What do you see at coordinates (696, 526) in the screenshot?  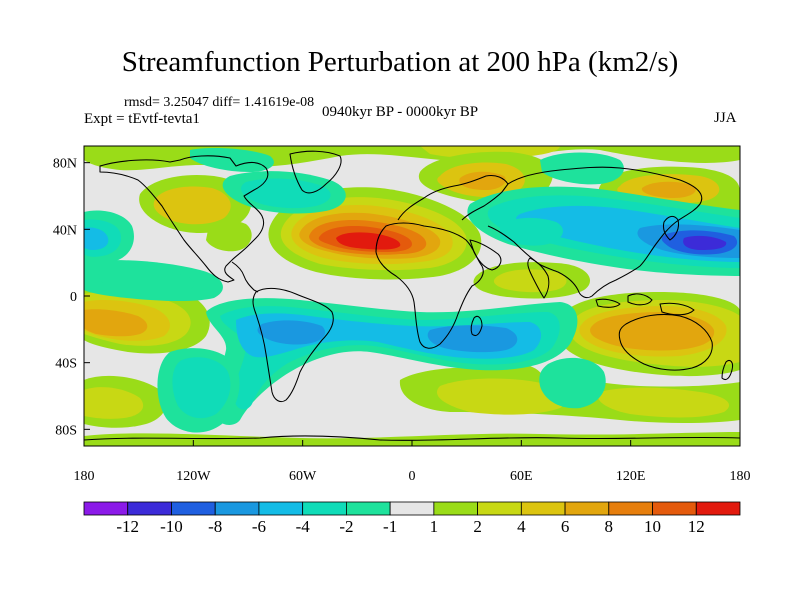 I see `colorbar-label: 12` at bounding box center [696, 526].